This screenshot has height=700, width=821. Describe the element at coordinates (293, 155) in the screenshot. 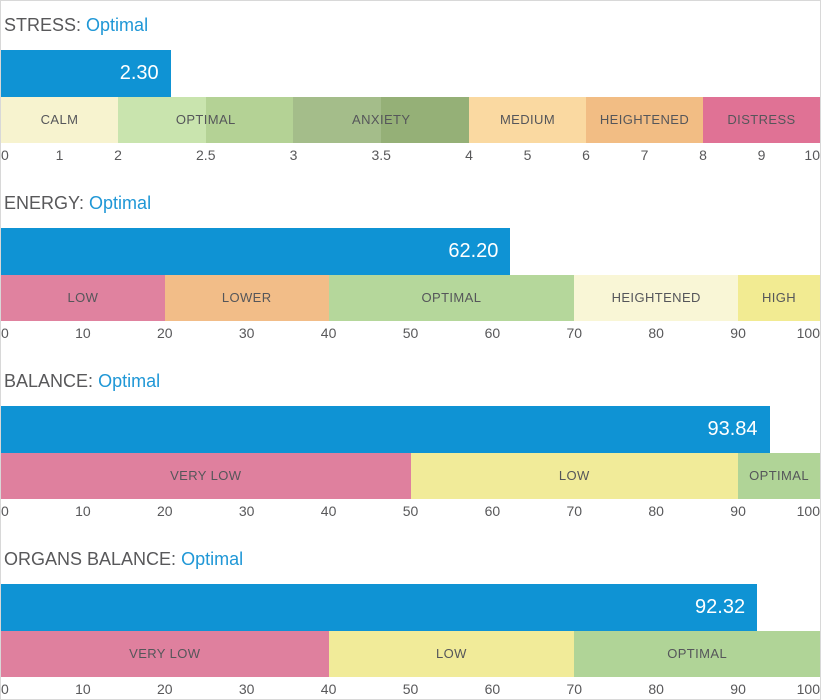

I see `axis-tick-3: 3` at that location.